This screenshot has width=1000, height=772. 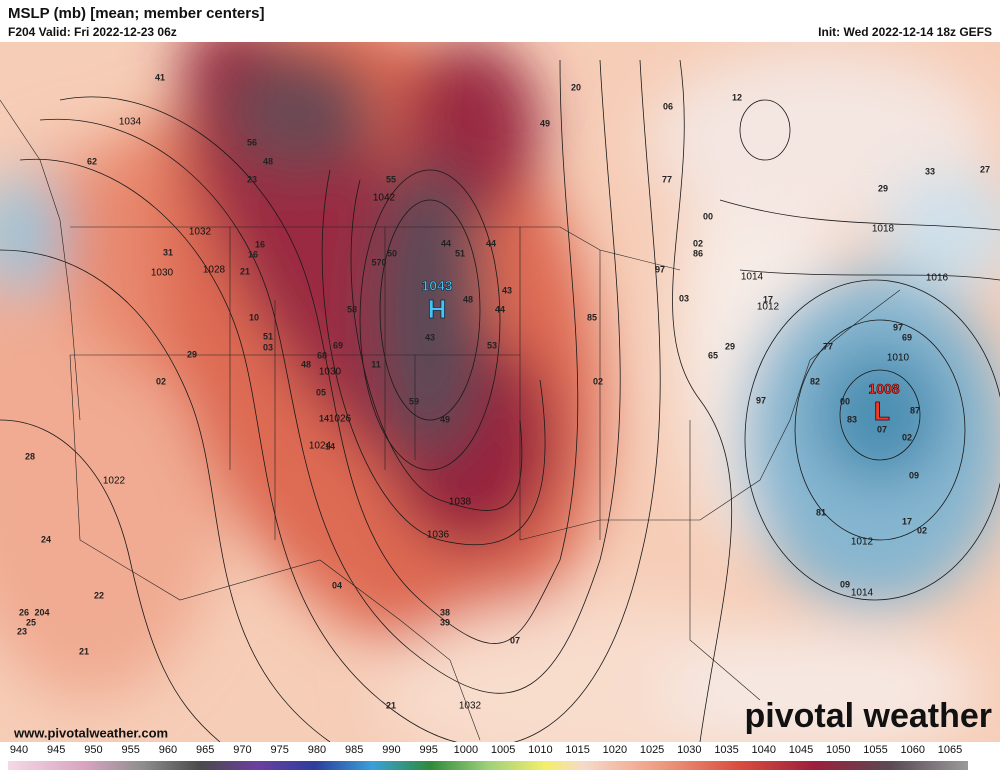 I want to click on colorbar-tick-label: 990, so click(x=391, y=750).